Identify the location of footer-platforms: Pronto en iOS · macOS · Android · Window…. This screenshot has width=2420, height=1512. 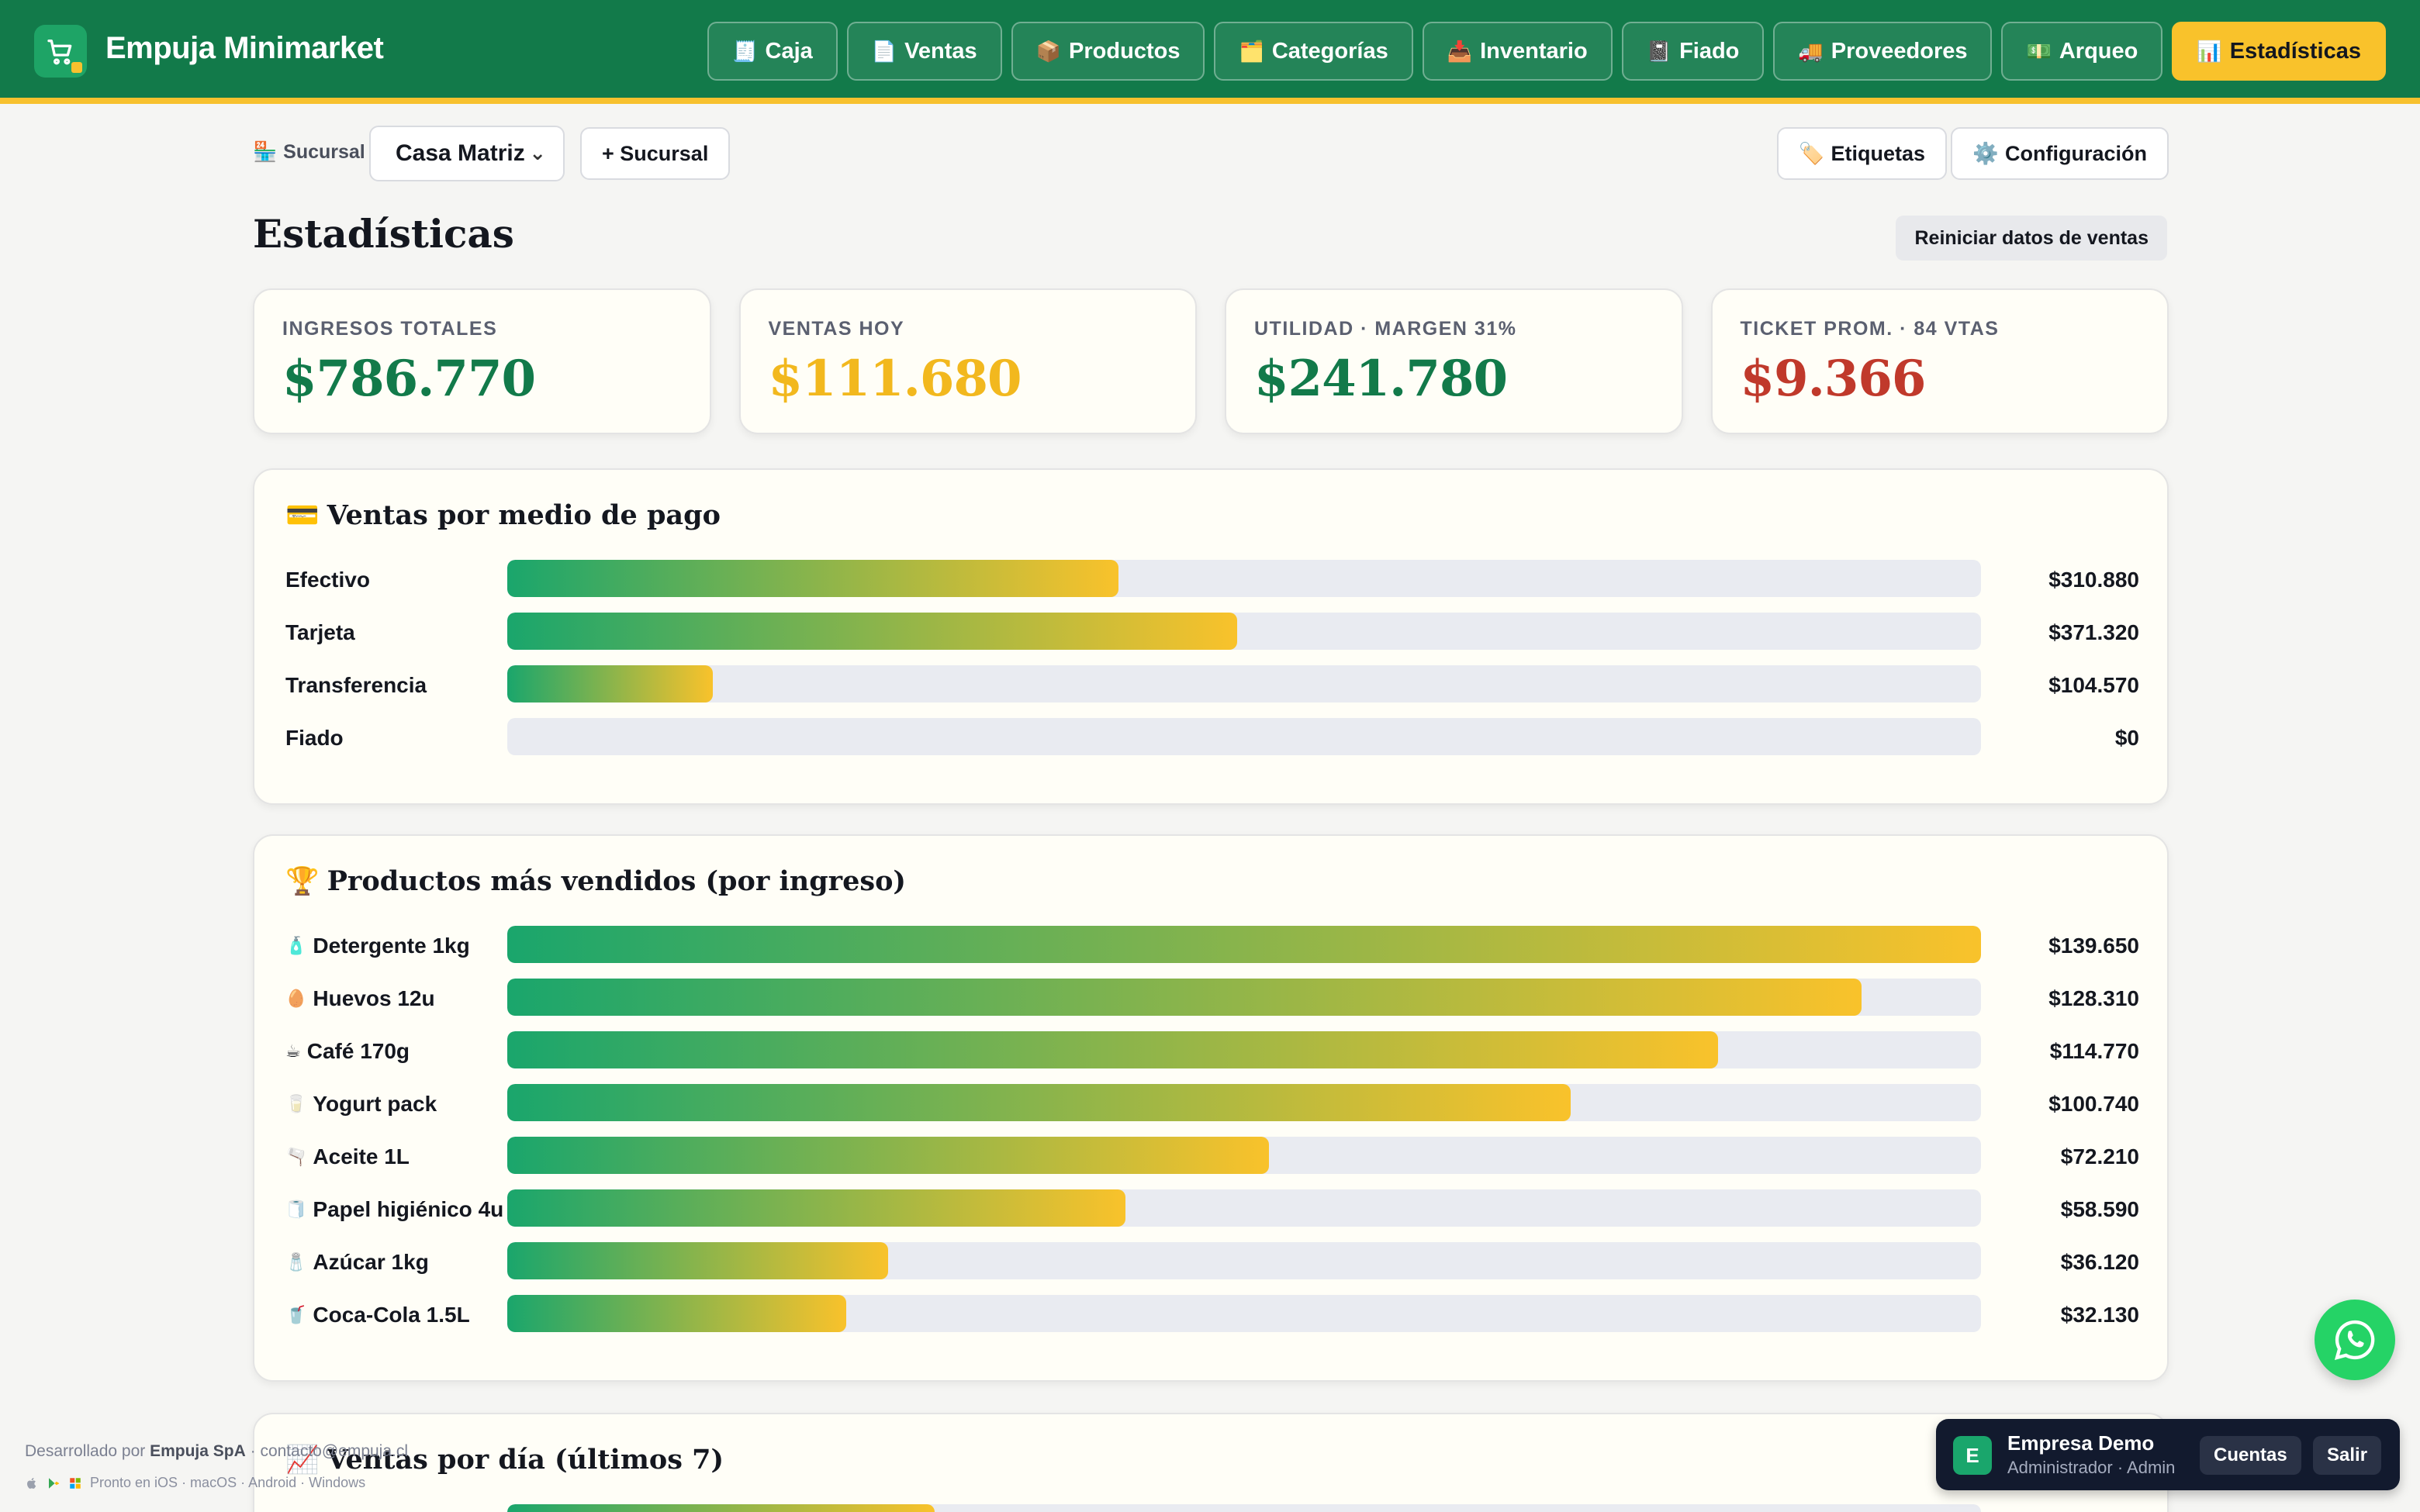
(195, 1483).